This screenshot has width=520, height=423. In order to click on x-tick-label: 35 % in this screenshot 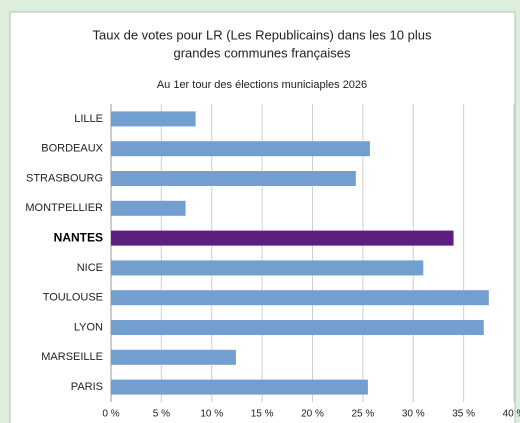, I will do `click(463, 414)`.